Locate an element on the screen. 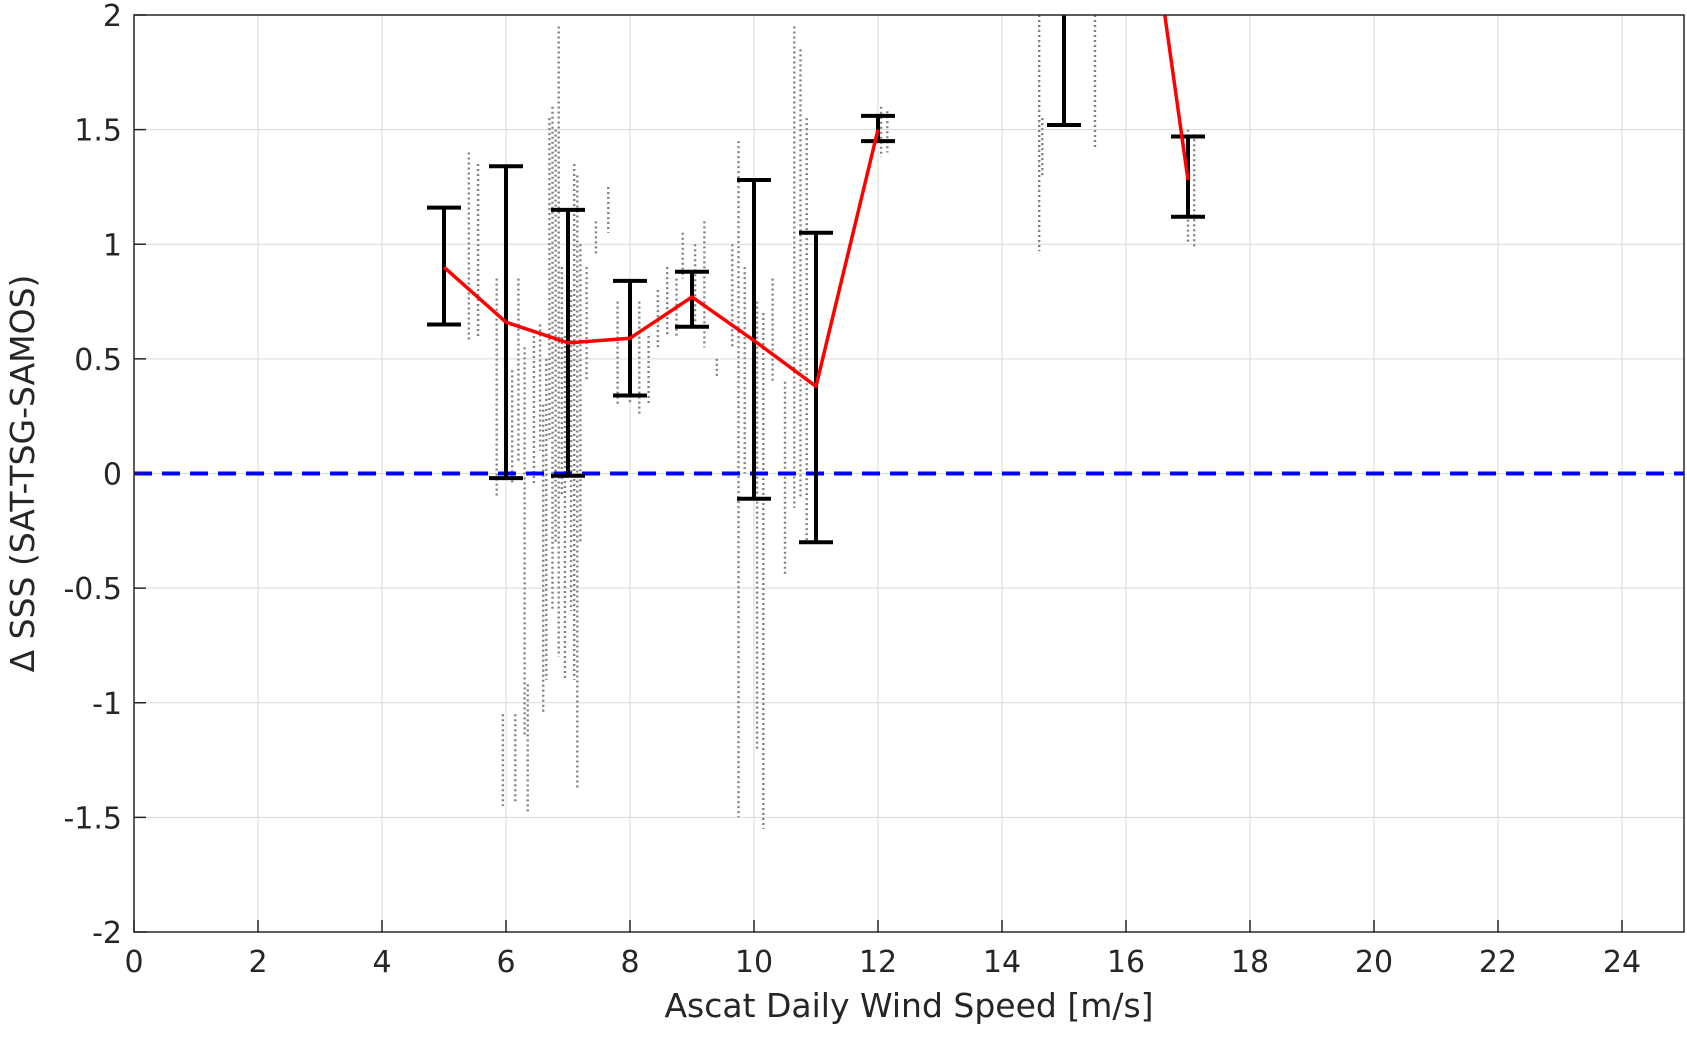 The image size is (1687, 1039). x-tick-label: 6 is located at coordinates (505, 962).